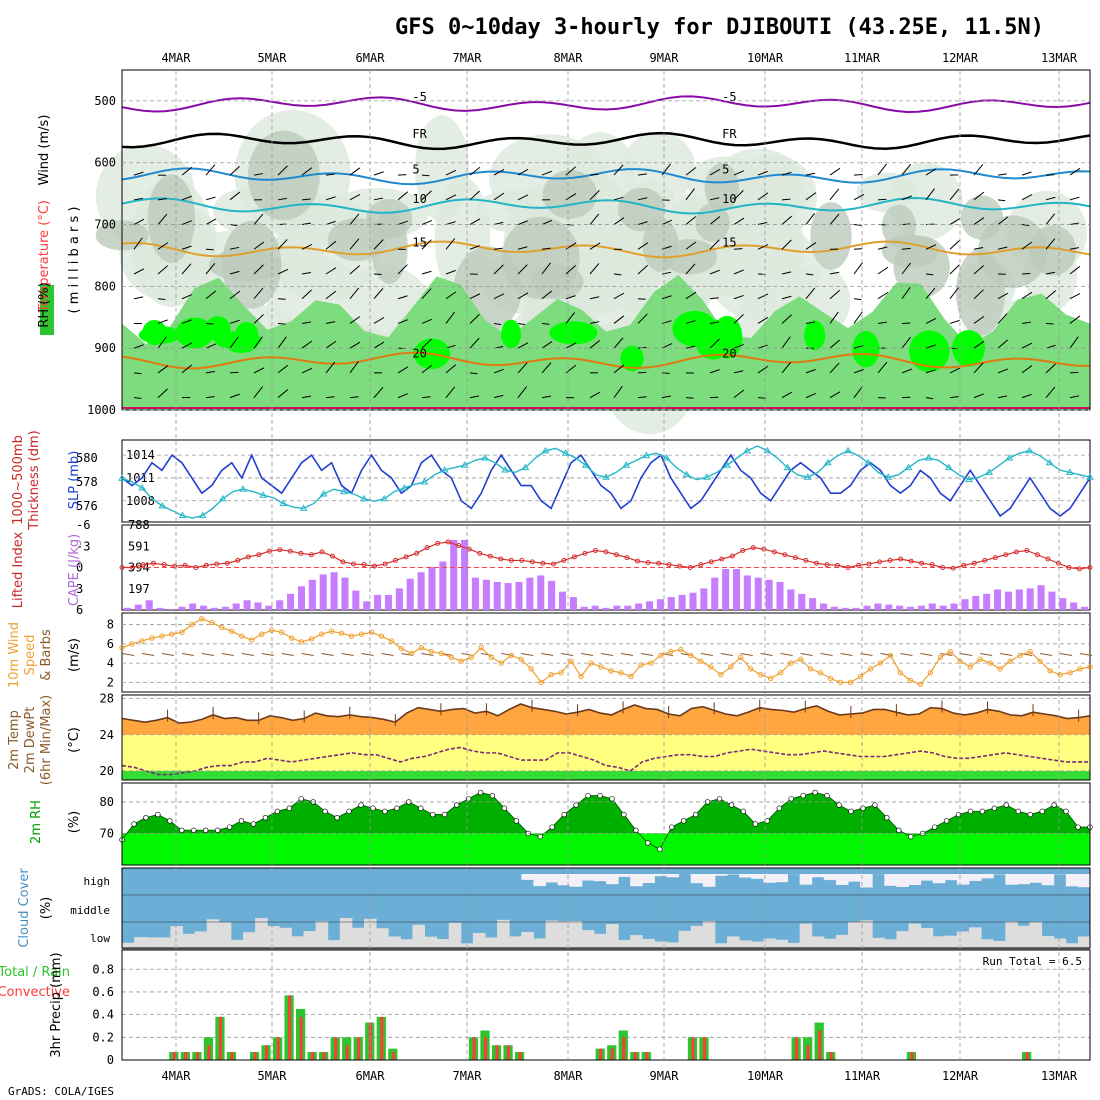  What do you see at coordinates (606, 824) in the screenshot?
I see `rh-frame` at bounding box center [606, 824].